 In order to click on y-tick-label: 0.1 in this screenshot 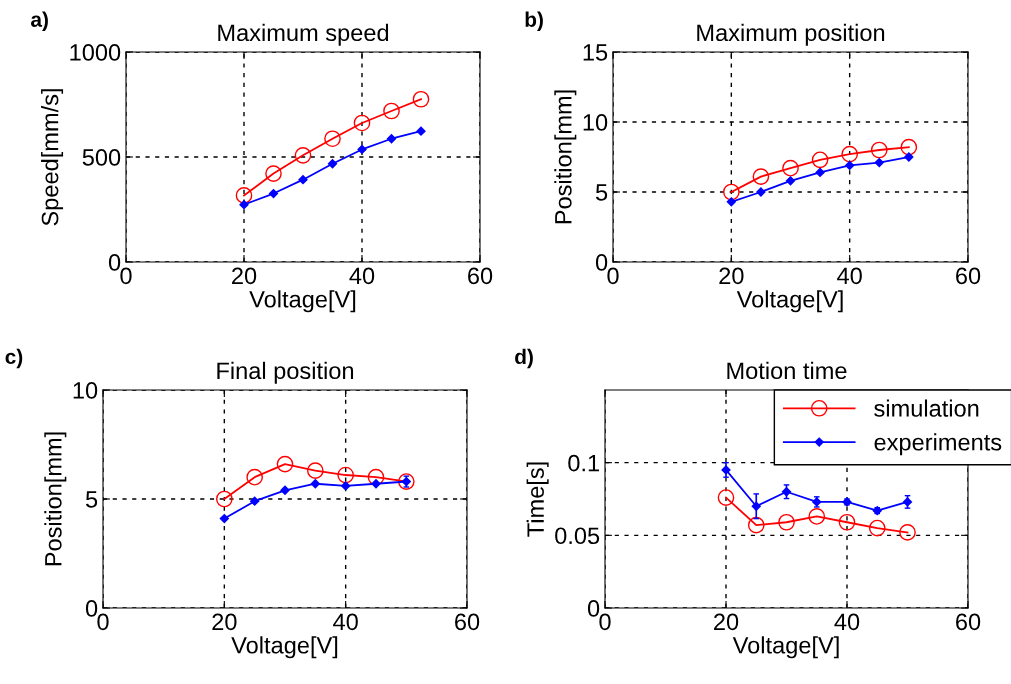, I will do `click(583, 463)`.